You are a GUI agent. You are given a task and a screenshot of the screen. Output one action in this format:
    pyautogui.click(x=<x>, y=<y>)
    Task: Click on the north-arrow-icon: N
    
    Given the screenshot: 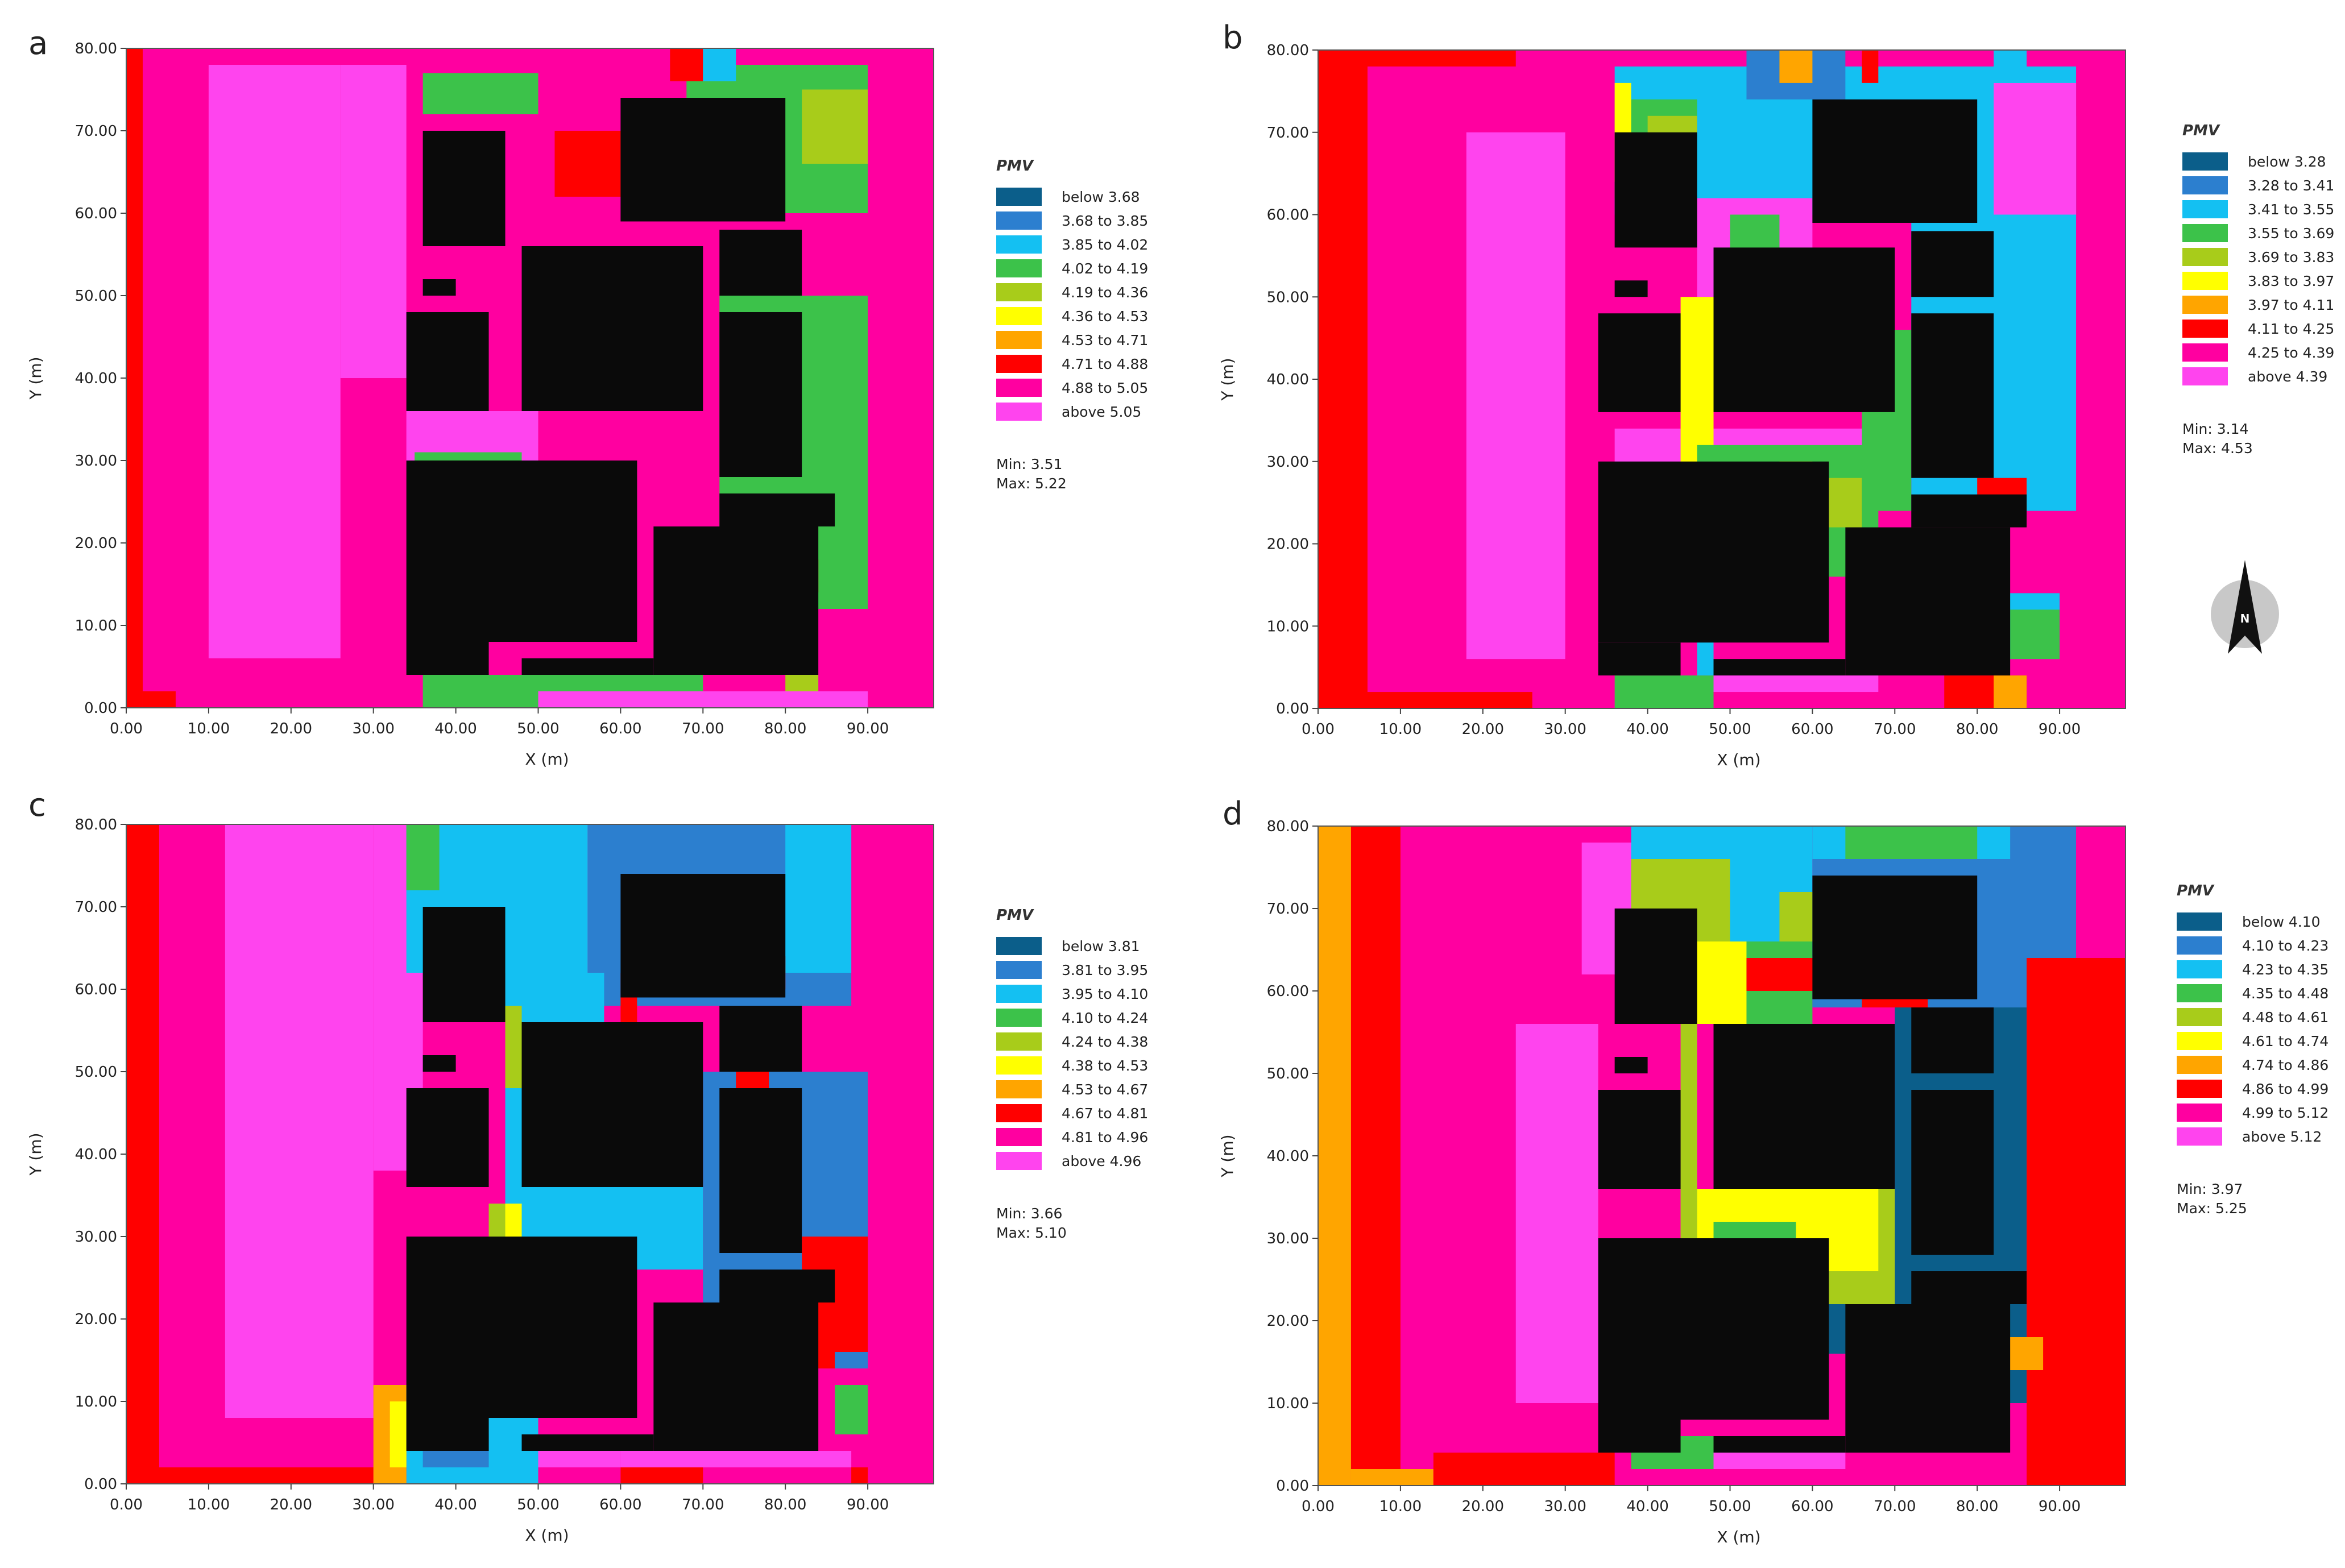 What is the action you would take?
    pyautogui.click(x=2245, y=607)
    